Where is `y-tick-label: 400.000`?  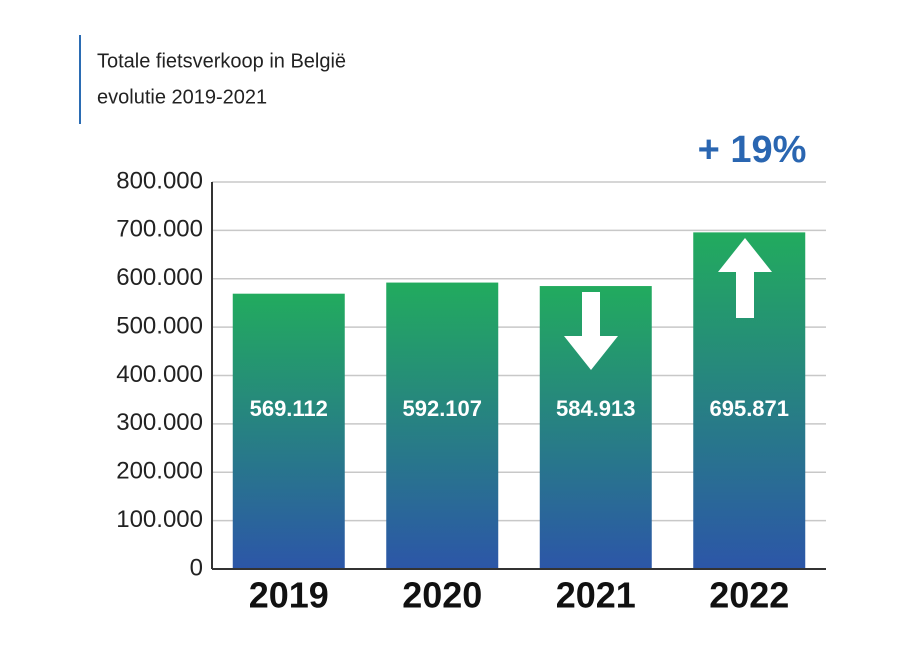 y-tick-label: 400.000 is located at coordinates (159, 374).